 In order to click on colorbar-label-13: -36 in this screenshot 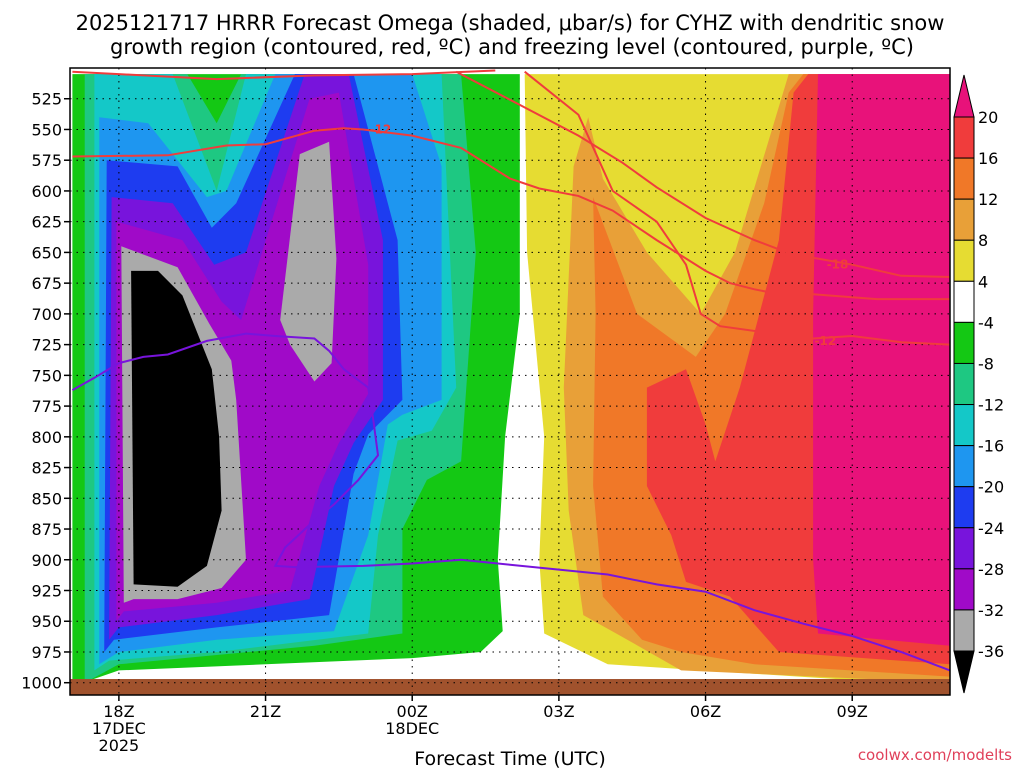, I will do `click(991, 651)`.